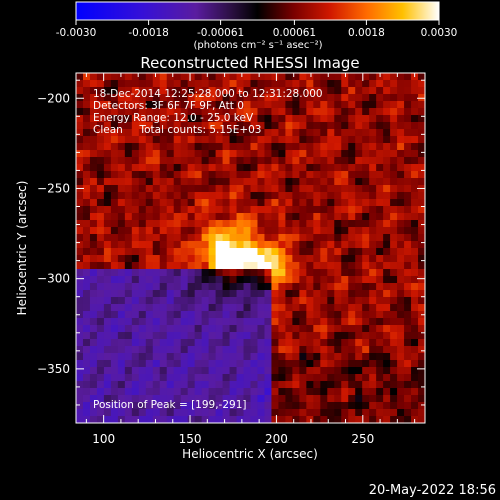  Describe the element at coordinates (76, 33) in the screenshot. I see `colorbar-tick-label: -0.0030` at that location.